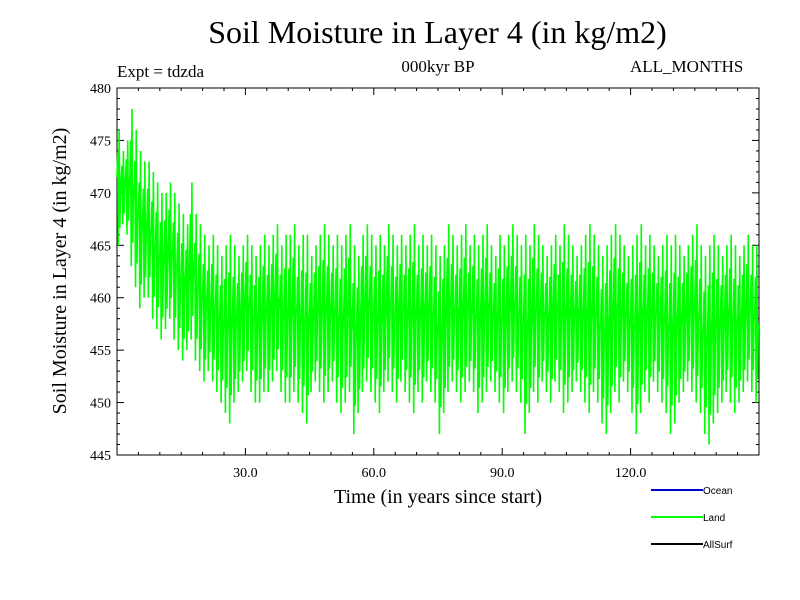 The width and height of the screenshot is (800, 600). I want to click on x-tick-label: 90.0, so click(502, 473).